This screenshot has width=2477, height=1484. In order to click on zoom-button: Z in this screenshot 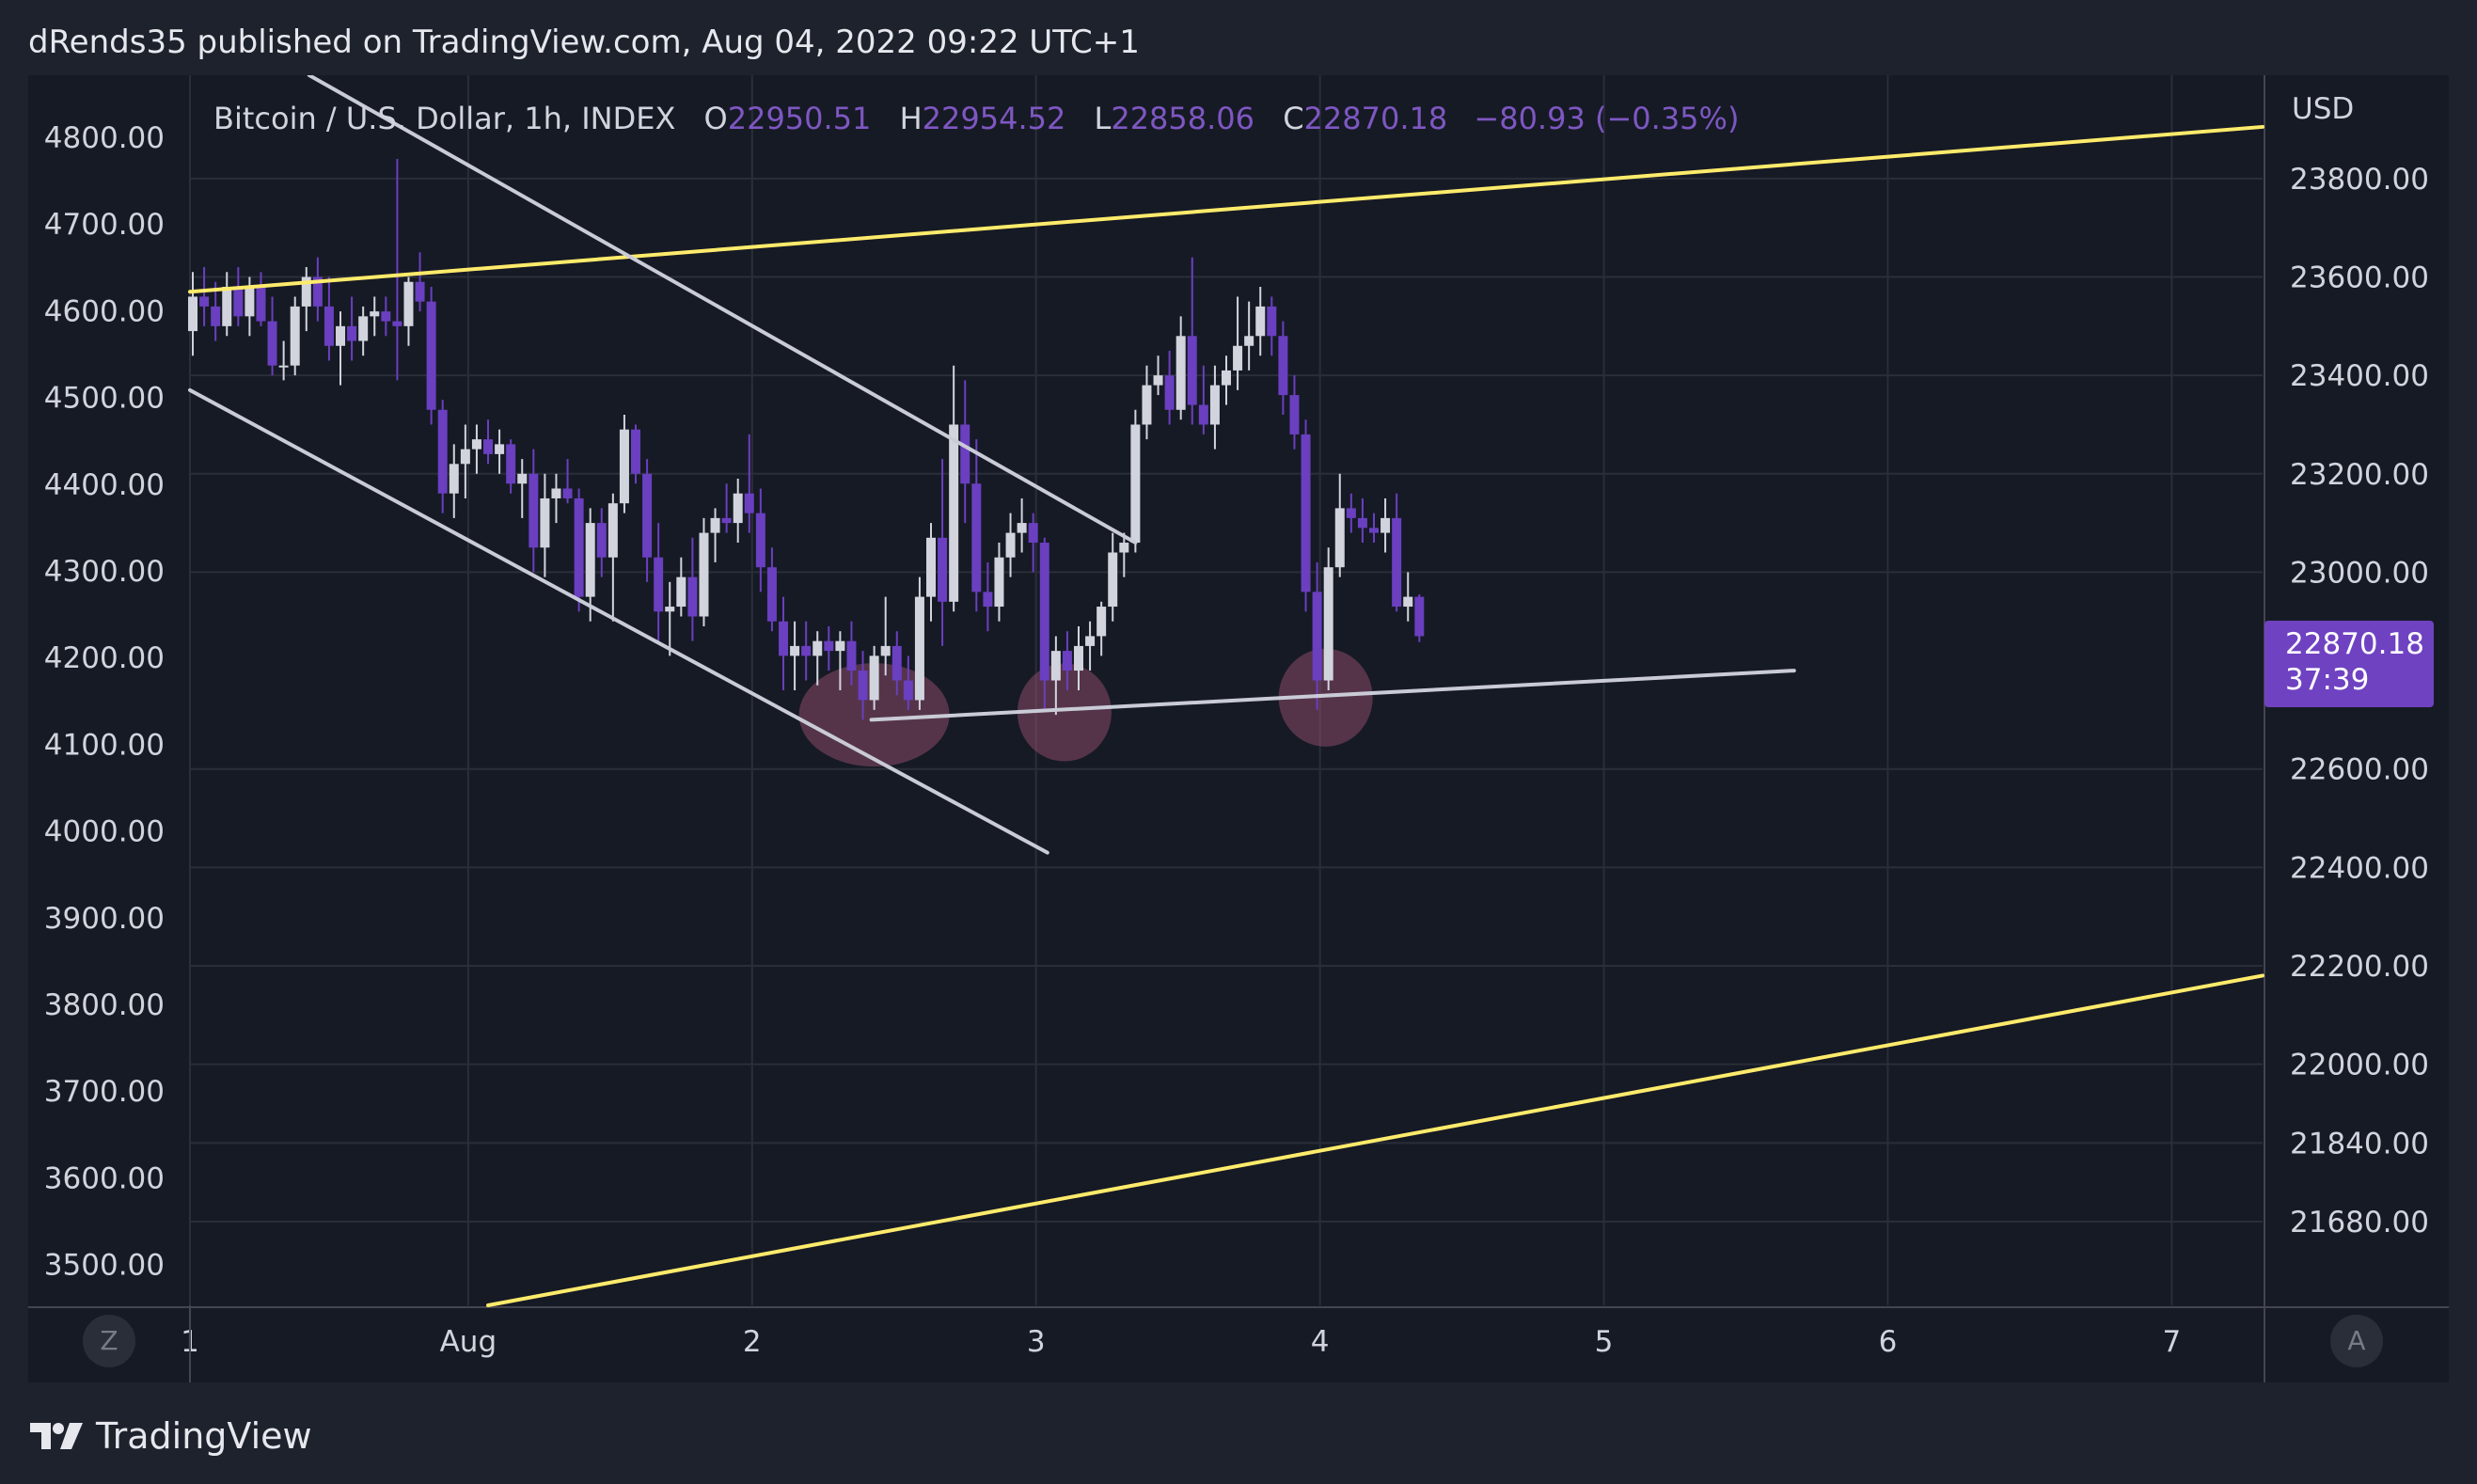, I will do `click(109, 1341)`.